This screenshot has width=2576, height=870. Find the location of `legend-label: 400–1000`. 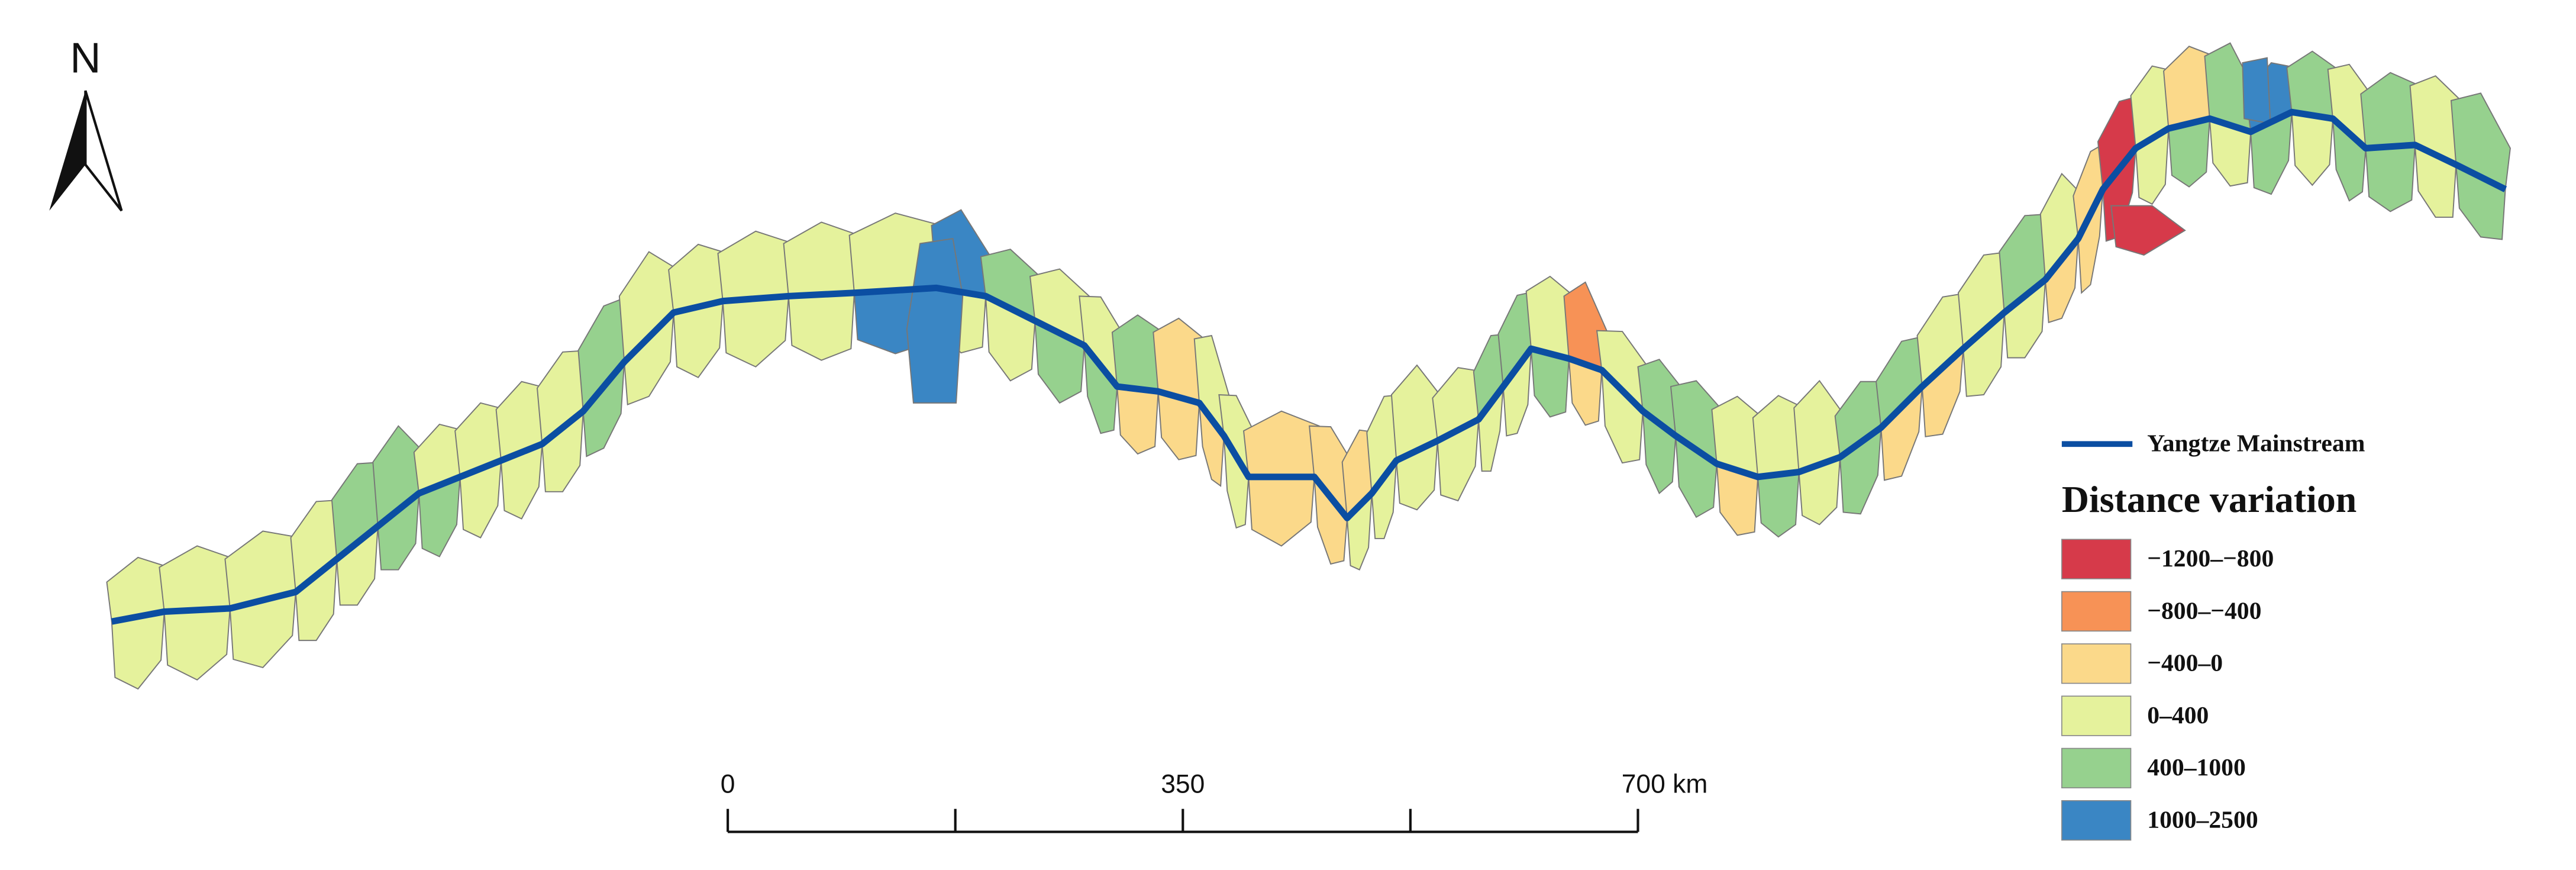

legend-label: 400–1000 is located at coordinates (2196, 767).